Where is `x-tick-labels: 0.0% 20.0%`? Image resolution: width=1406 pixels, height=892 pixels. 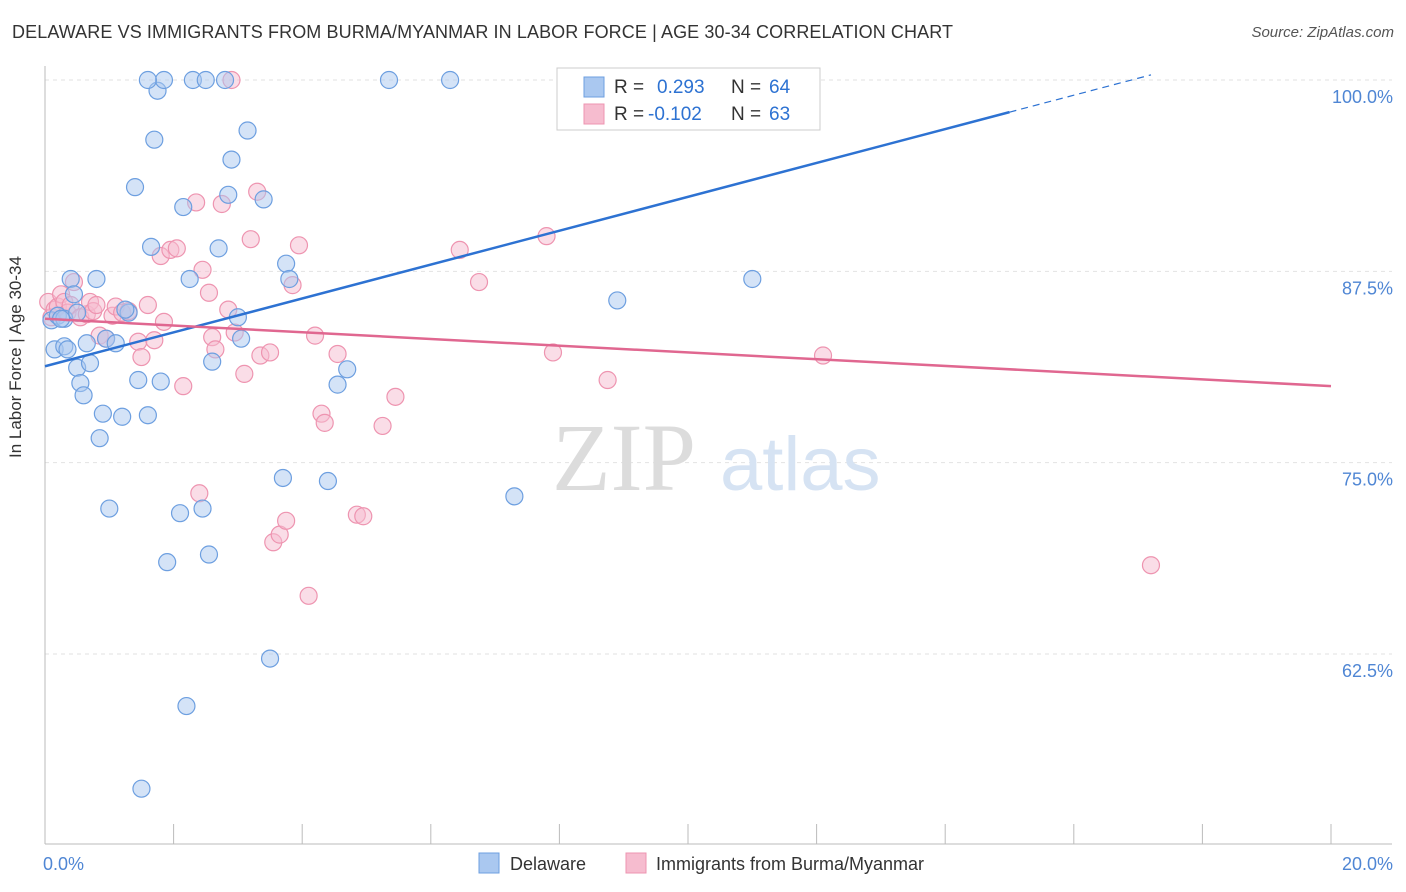 x-tick-labels: 0.0% 20.0% is located at coordinates (718, 864).